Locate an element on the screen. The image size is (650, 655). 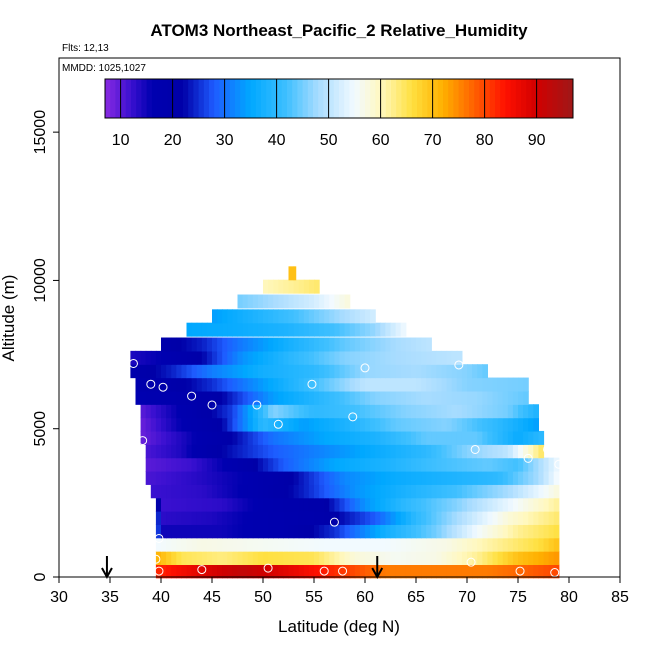
sample-point is located at coordinates (559, 464).